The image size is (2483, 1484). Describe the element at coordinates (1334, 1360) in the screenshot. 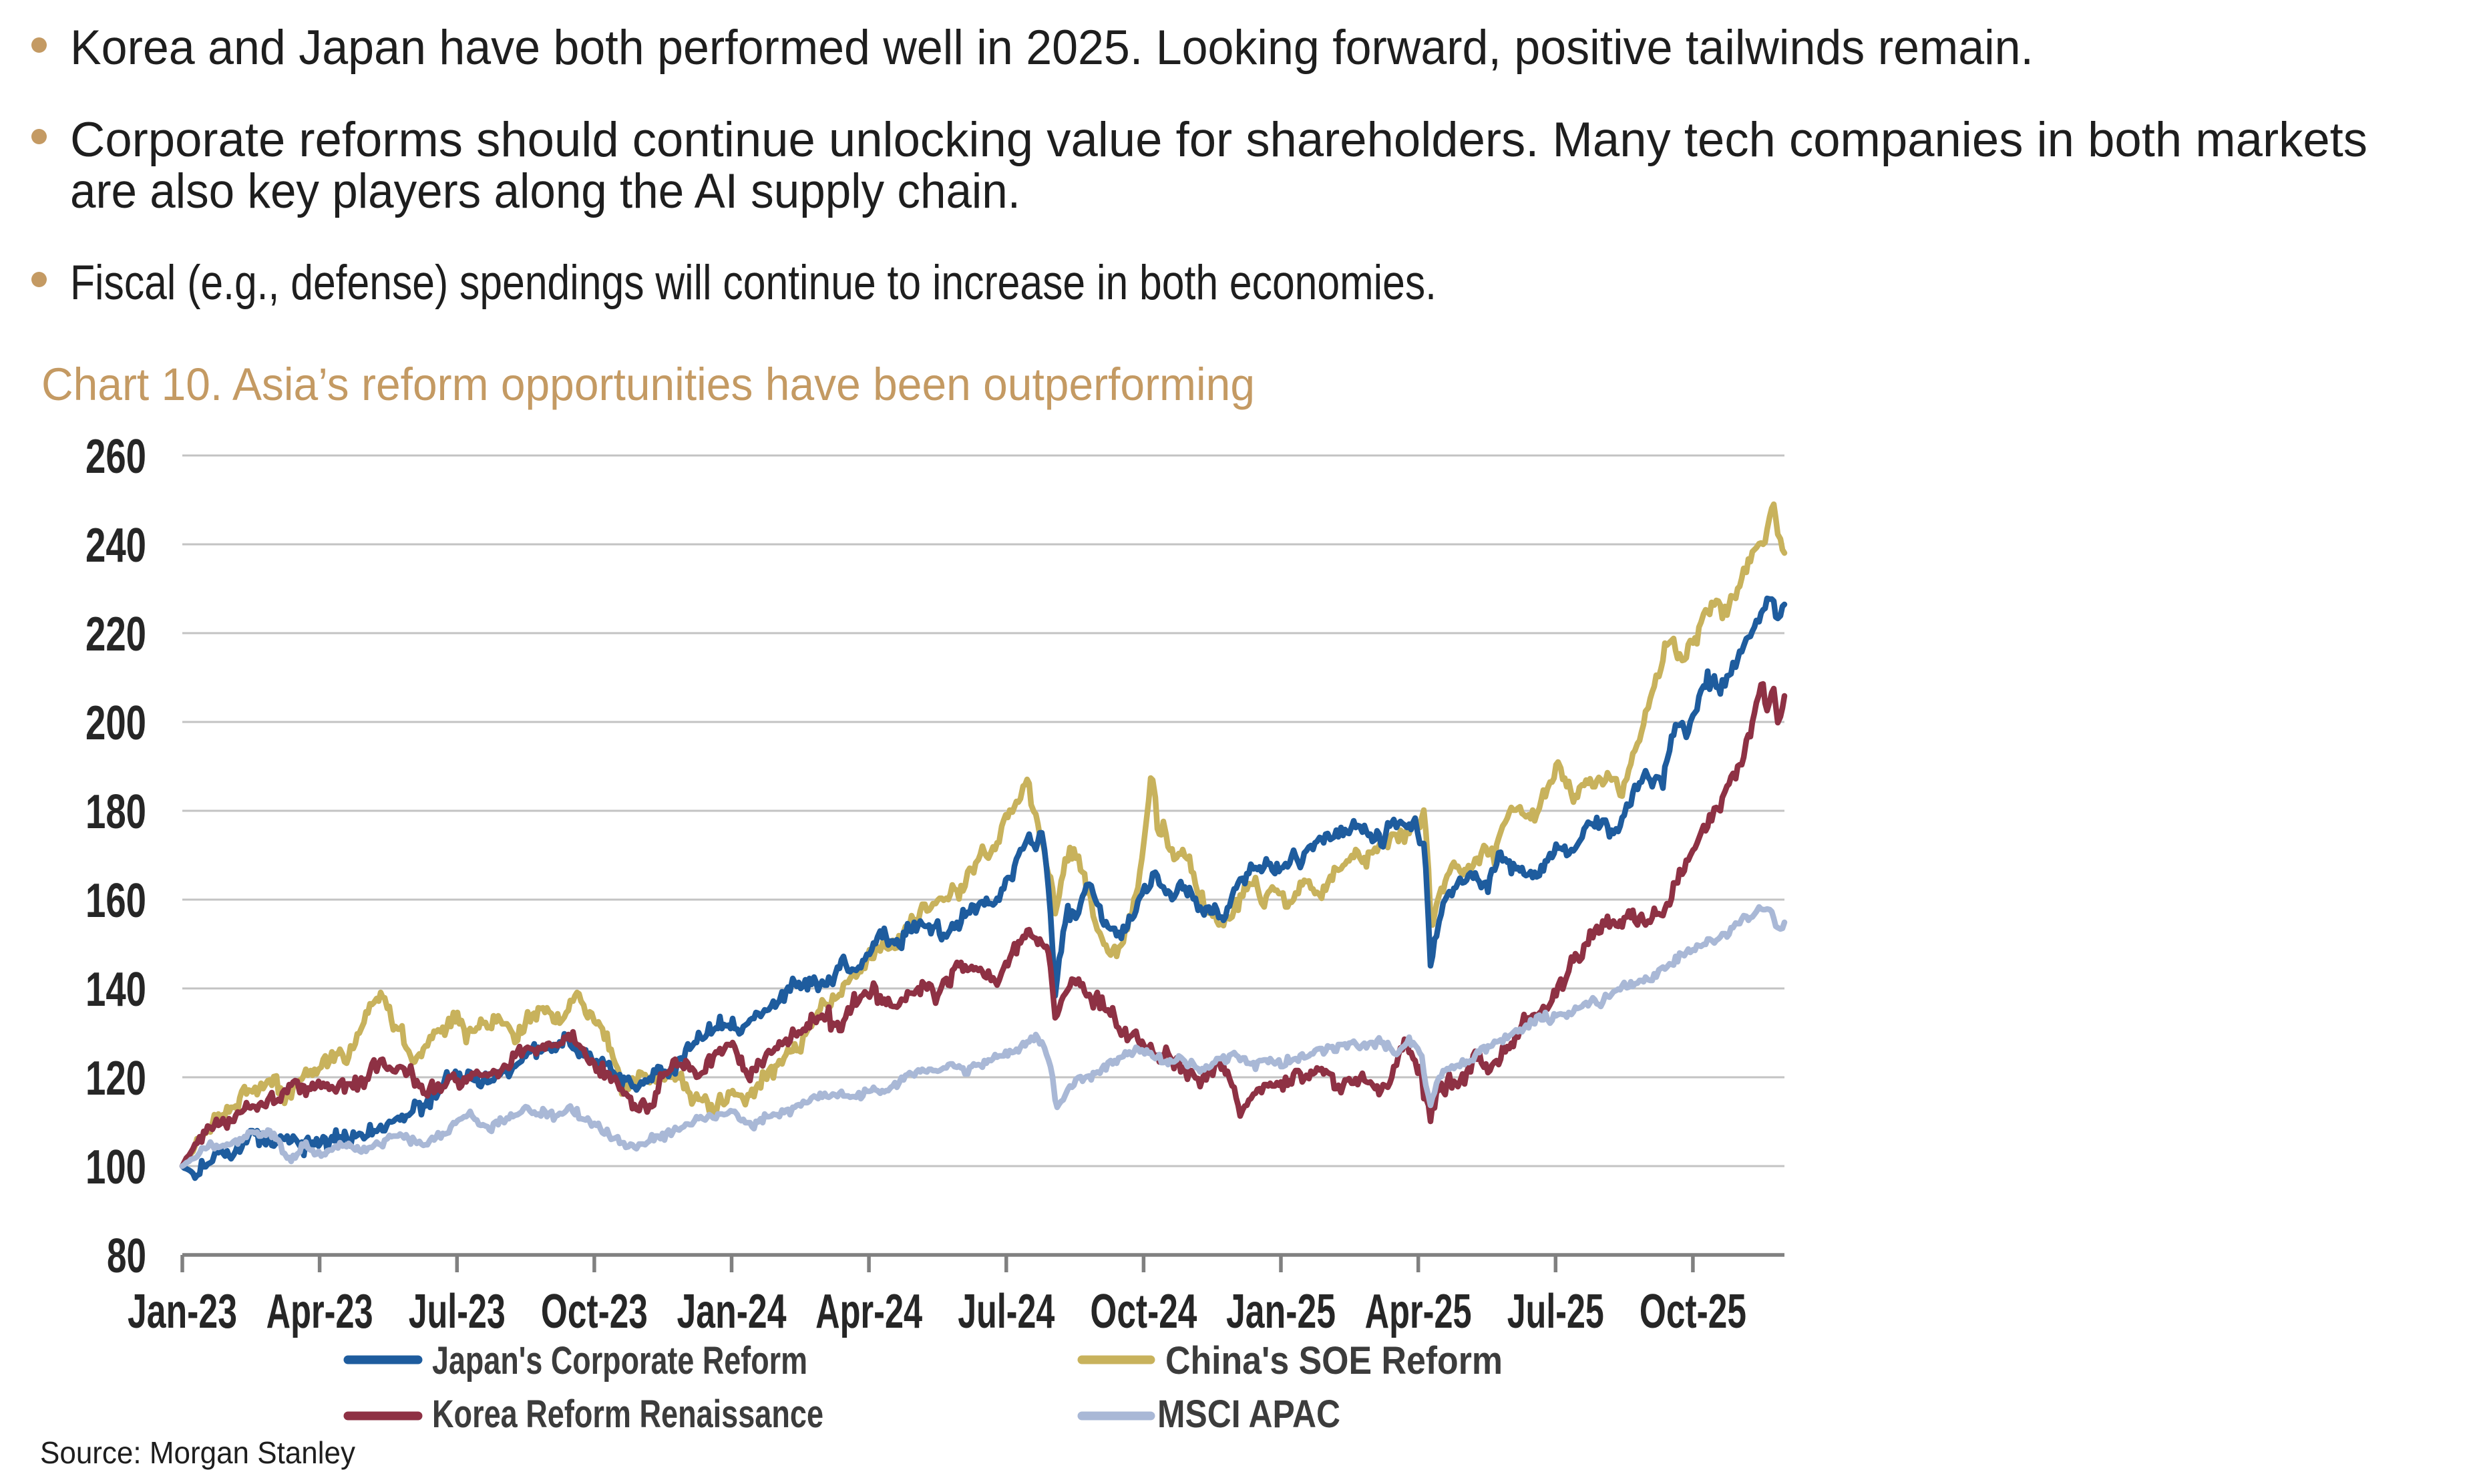

I see `svg-text: China's SOE Reform` at that location.